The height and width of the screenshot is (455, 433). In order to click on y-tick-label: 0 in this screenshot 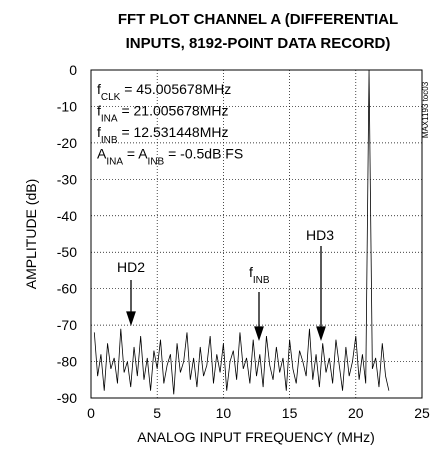, I will do `click(73, 70)`.